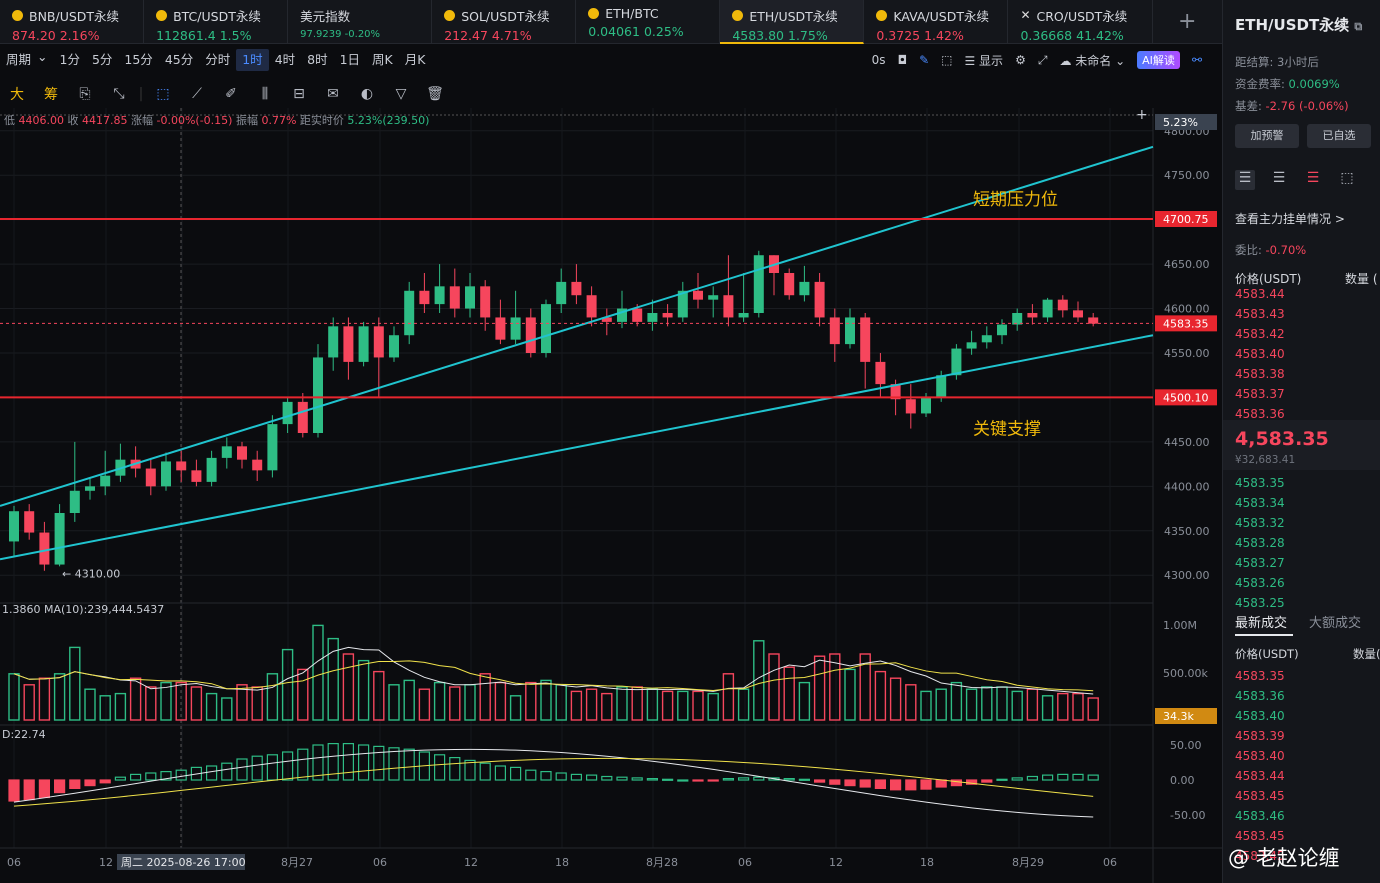  Describe the element at coordinates (435, 94) in the screenshot. I see `trash-icon: 🗑` at that location.